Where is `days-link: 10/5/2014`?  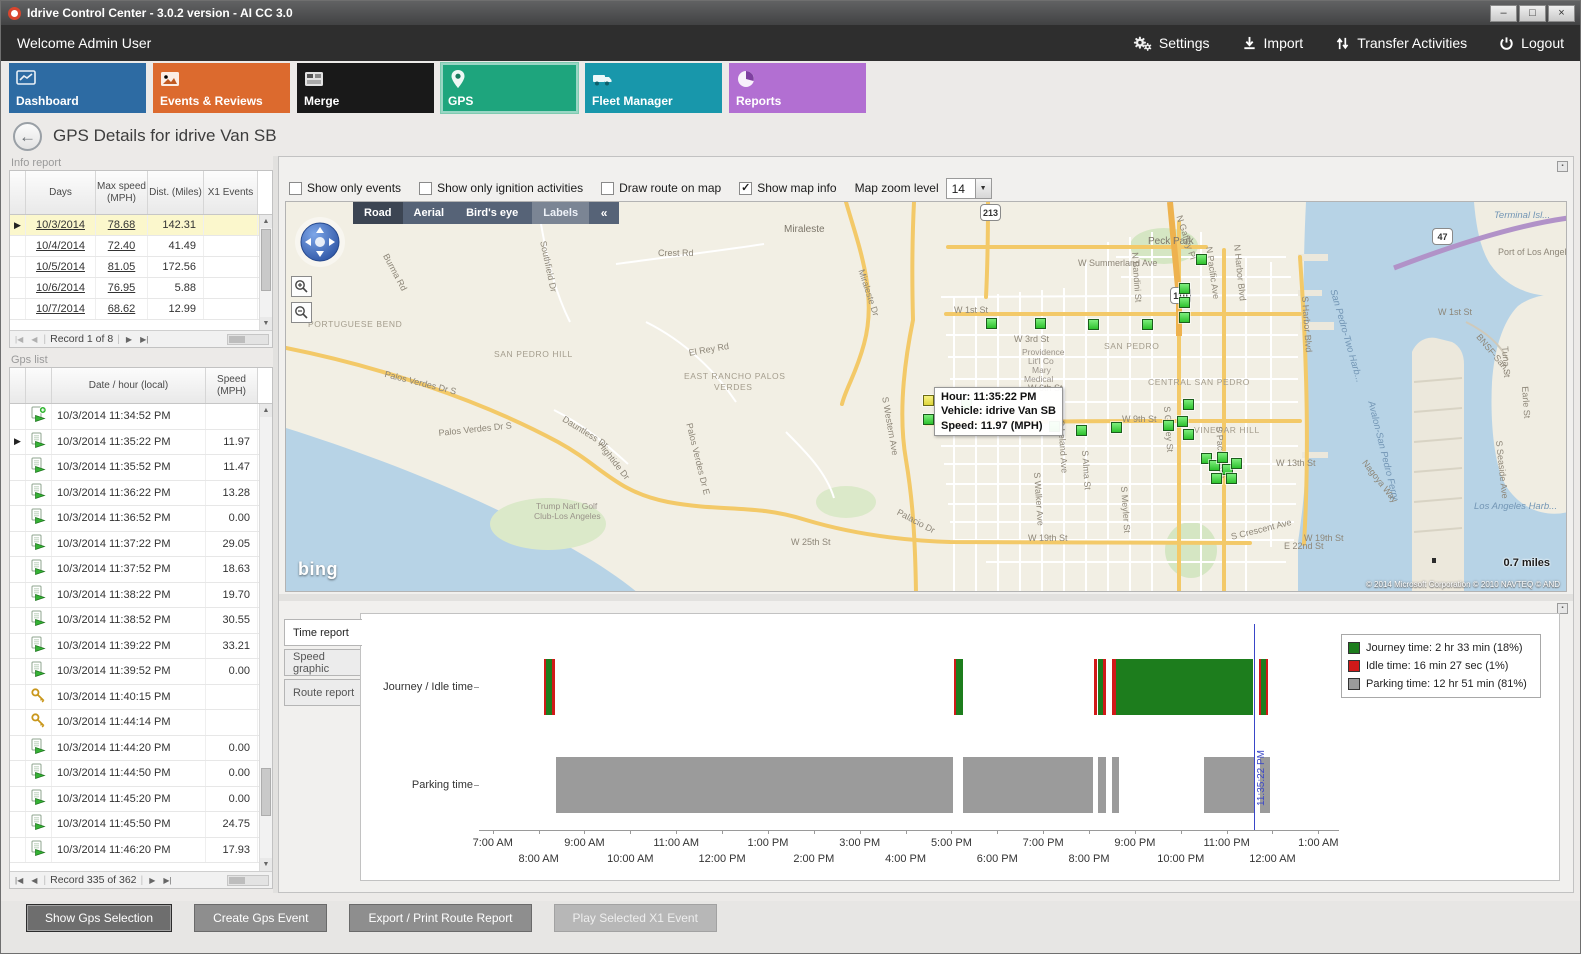 days-link: 10/5/2014 is located at coordinates (60, 267).